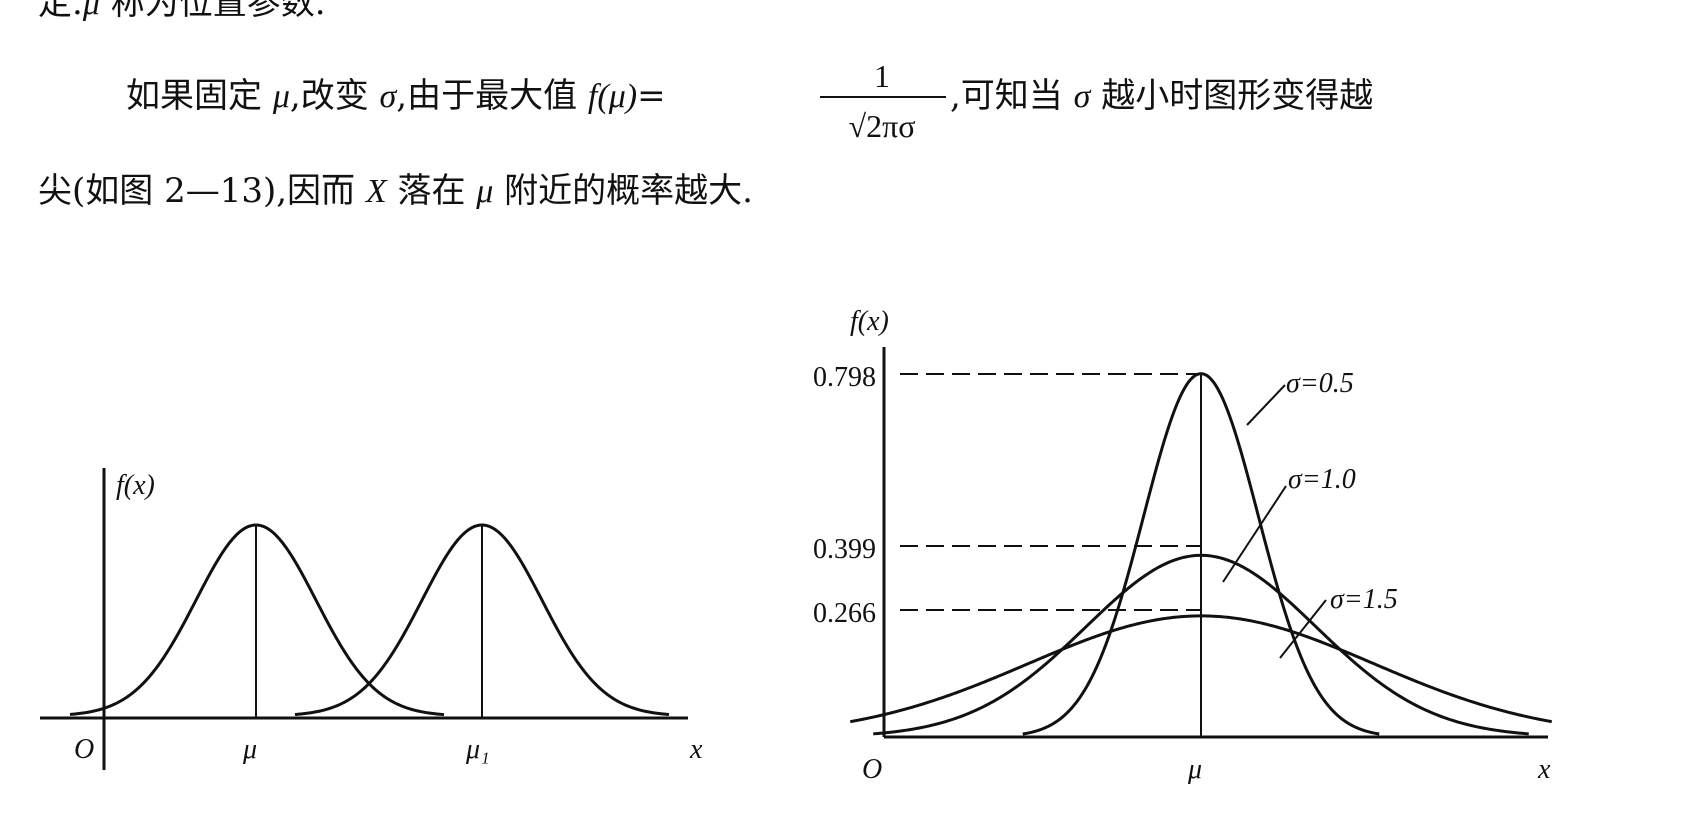 Image resolution: width=1686 pixels, height=818 pixels. Describe the element at coordinates (477, 749) in the screenshot. I see `left-mu1-label: μ₁` at that location.